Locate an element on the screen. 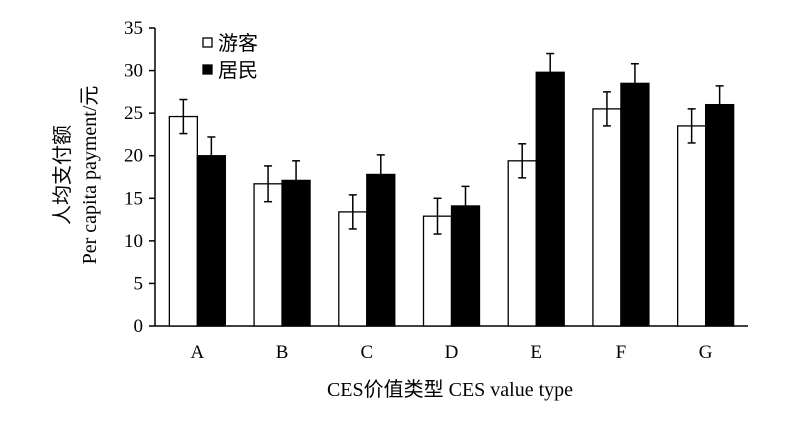 This screenshot has width=800, height=423. error-bar-residents-a is located at coordinates (211, 156).